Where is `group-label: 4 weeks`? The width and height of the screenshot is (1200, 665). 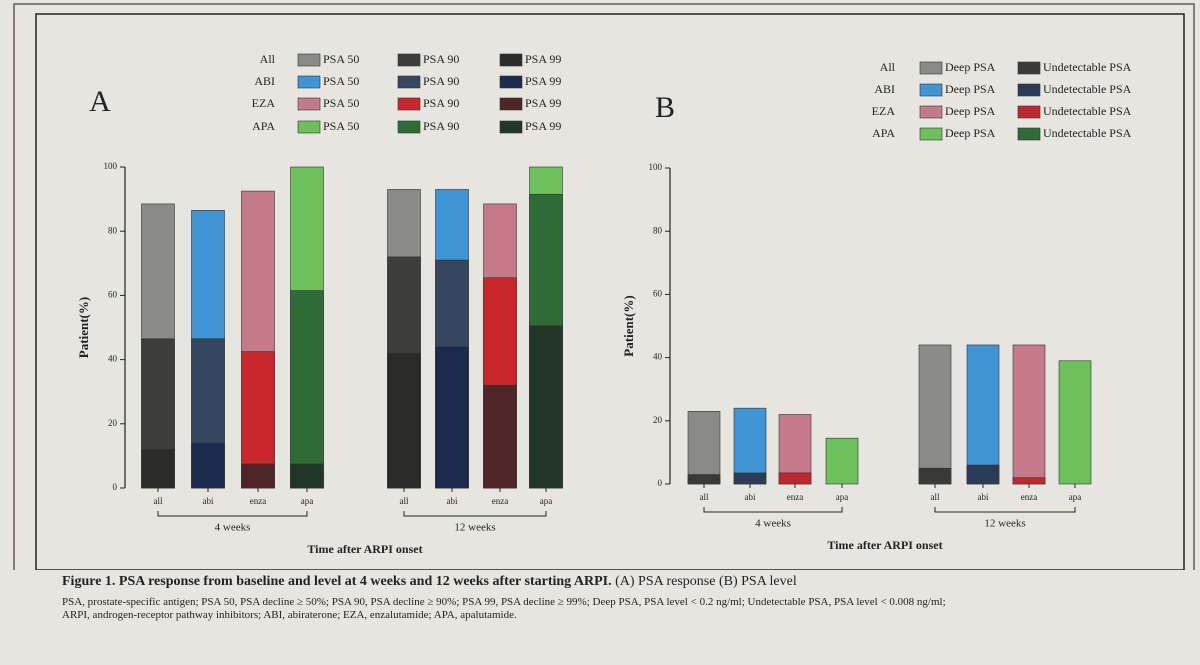
group-label: 4 weeks is located at coordinates (773, 524).